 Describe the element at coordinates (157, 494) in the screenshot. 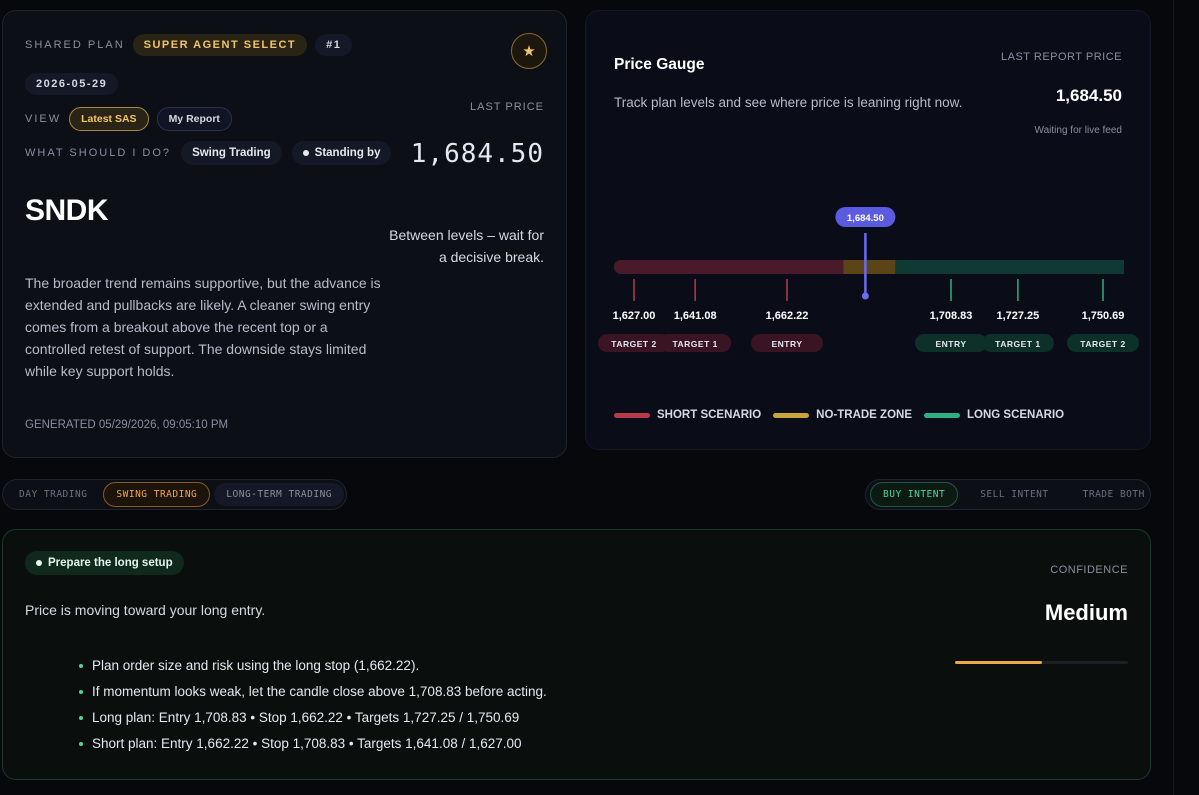

I see `tab-swing-trading: SWING TRADING` at that location.